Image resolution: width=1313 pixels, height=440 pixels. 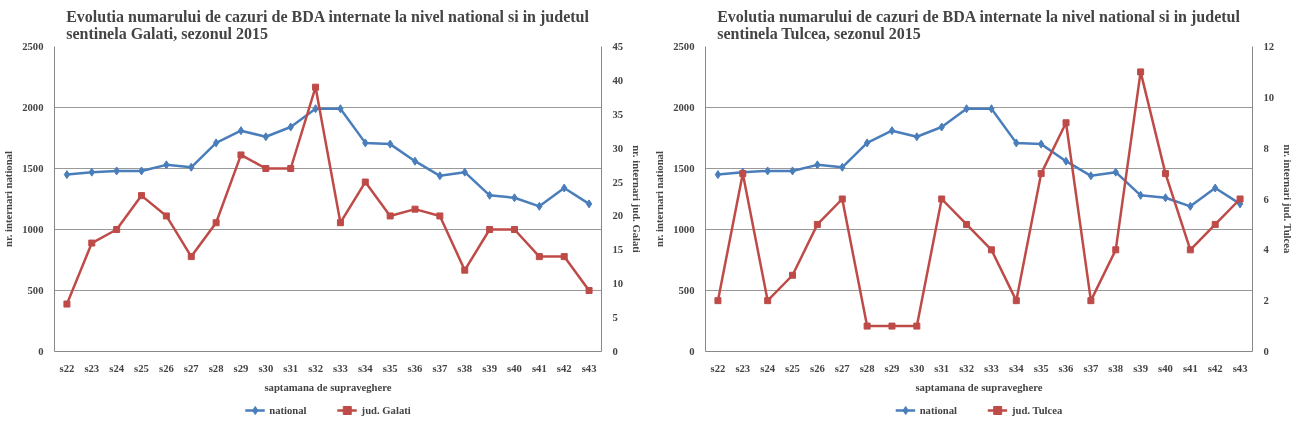 What do you see at coordinates (35, 290) in the screenshot?
I see `y-tick-label: 500` at bounding box center [35, 290].